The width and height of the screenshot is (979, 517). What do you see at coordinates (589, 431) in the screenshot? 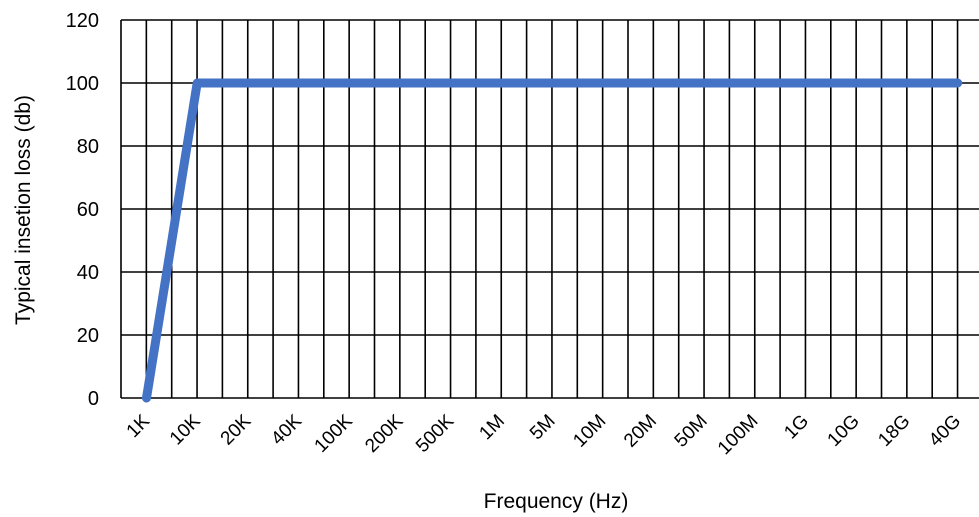
I see `x-tick-label: 10M` at bounding box center [589, 431].